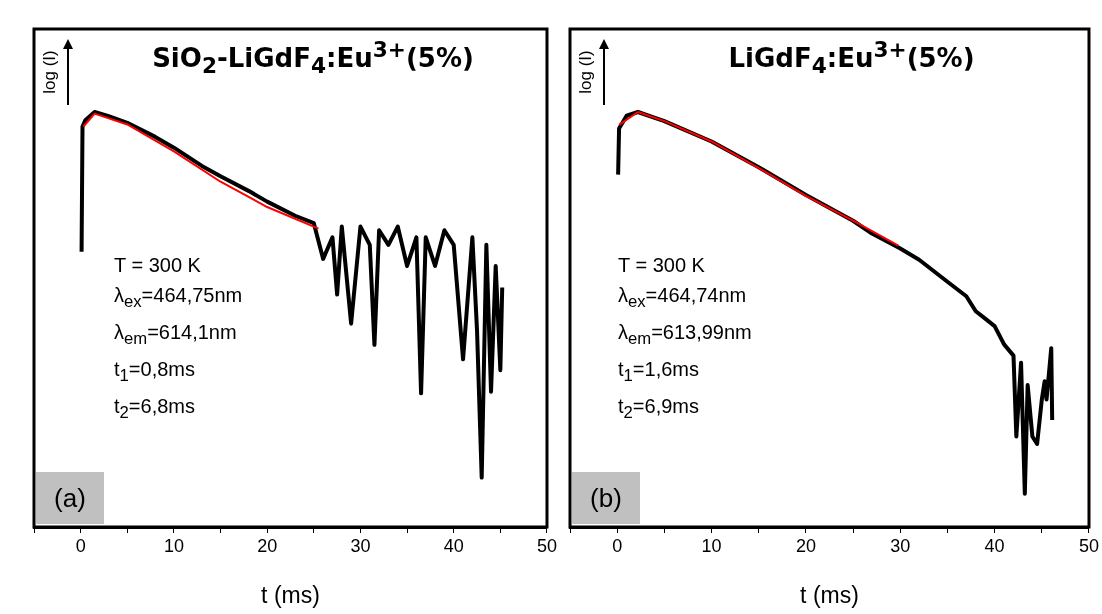 The image size is (1102, 614). What do you see at coordinates (685, 335) in the screenshot?
I see `annotation: λ$_{em}$=613,99nm` at bounding box center [685, 335].